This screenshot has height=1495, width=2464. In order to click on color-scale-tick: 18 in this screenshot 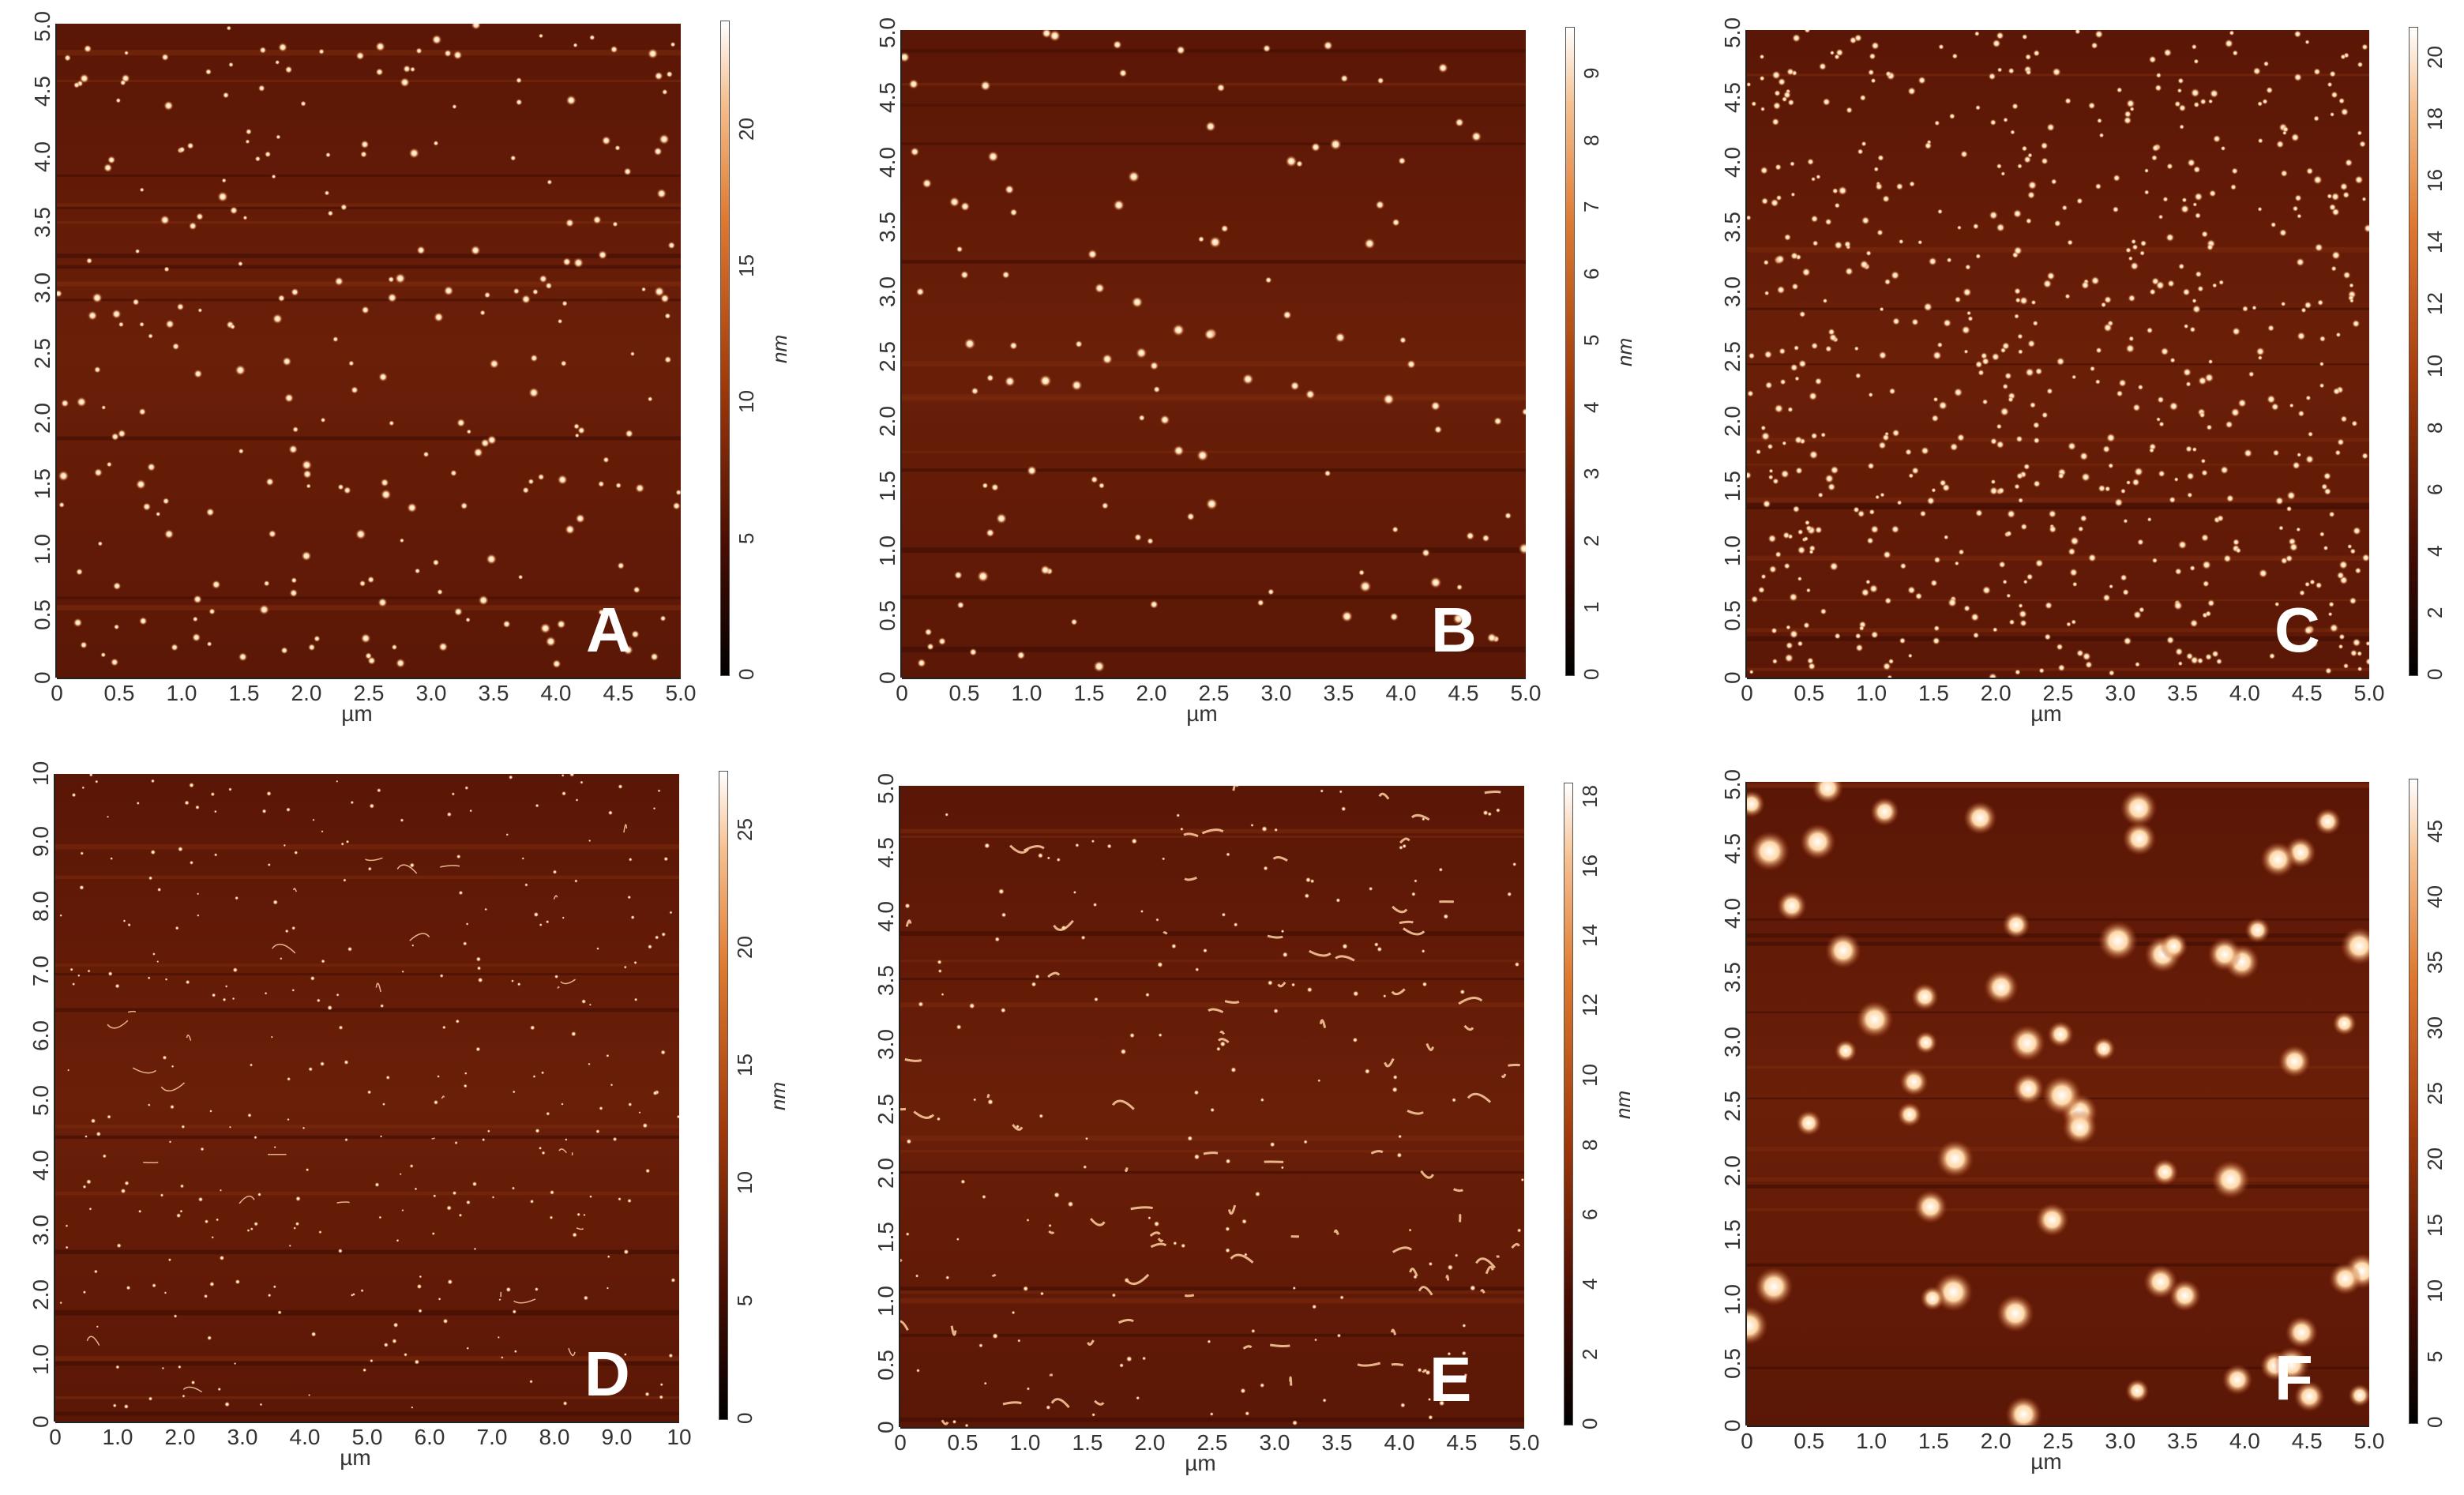, I will do `click(1590, 796)`.